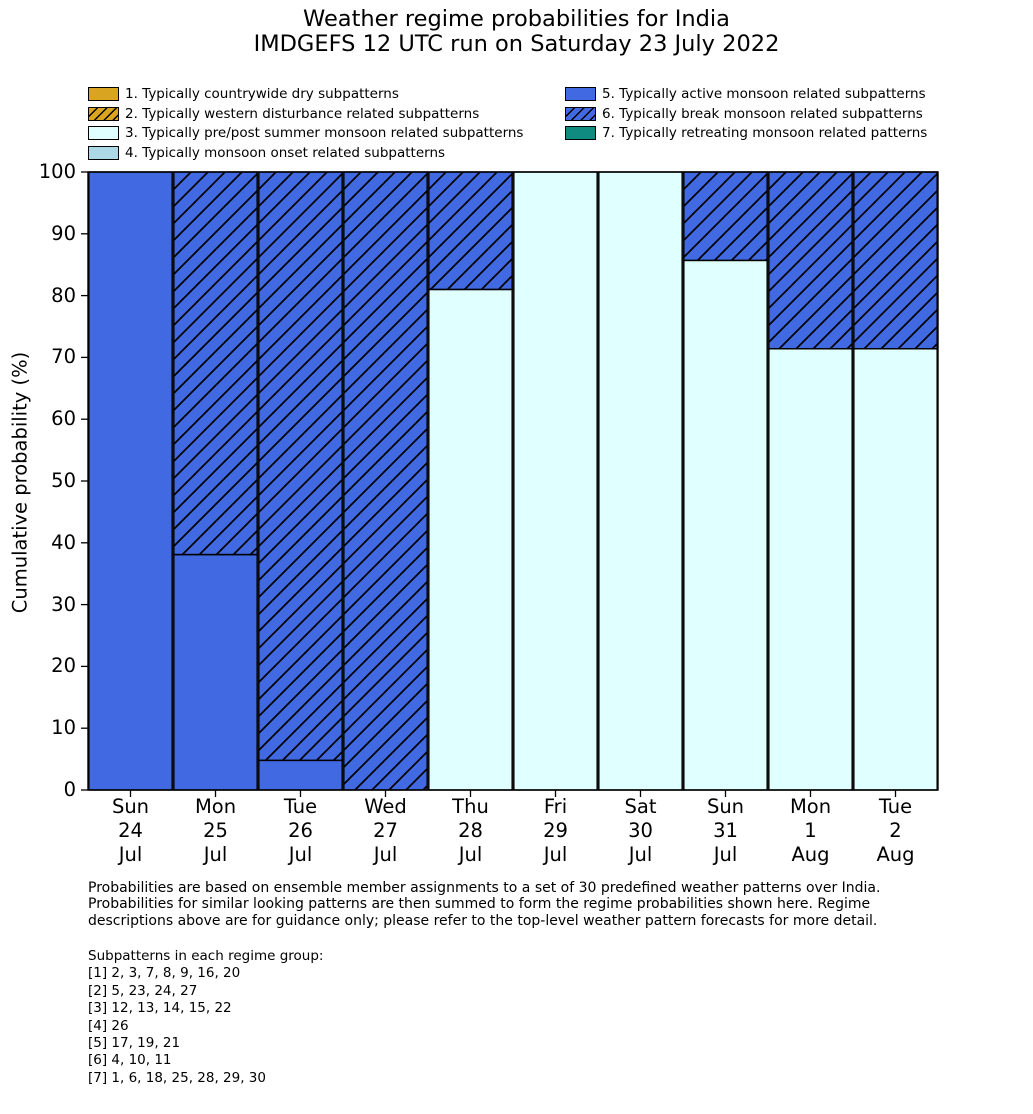 This screenshot has height=1114, width=1033. What do you see at coordinates (143, 990) in the screenshot?
I see `subpatterns-line-2: [2] 5, 23, 24, 27` at bounding box center [143, 990].